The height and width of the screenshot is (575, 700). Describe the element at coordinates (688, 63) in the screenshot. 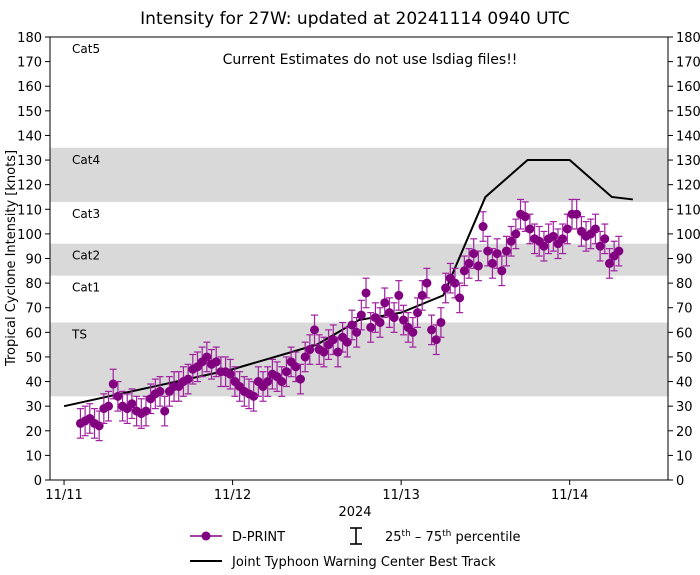

I see `y-tick-label-right: 170` at that location.